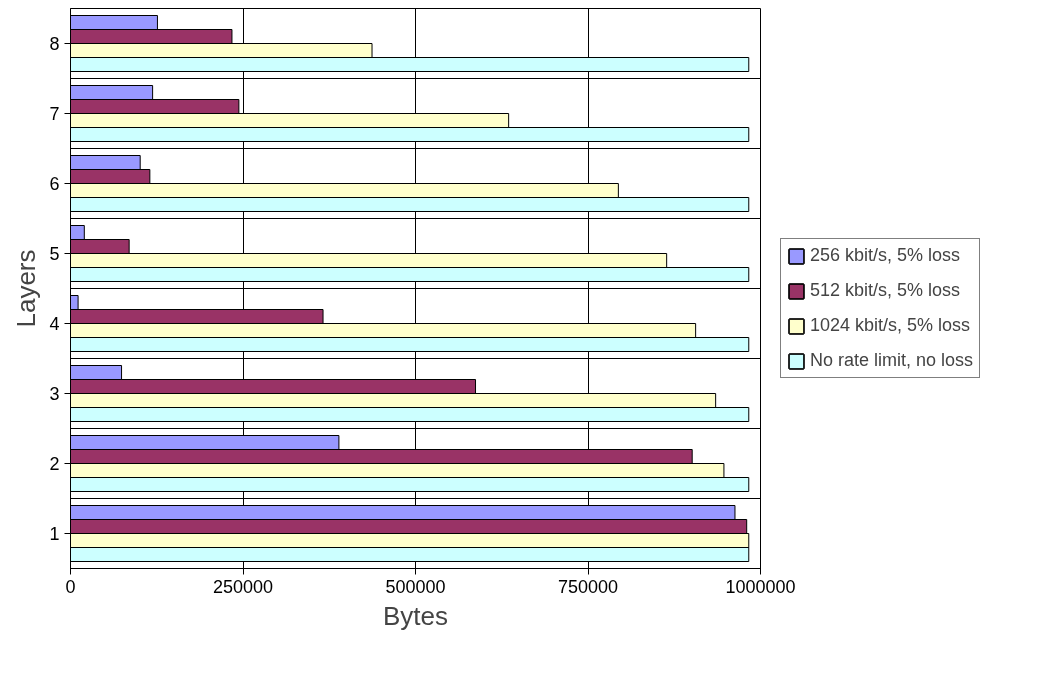 The width and height of the screenshot is (1053, 675). Describe the element at coordinates (26, 288) in the screenshot. I see `y-axis-title: Layers` at that location.